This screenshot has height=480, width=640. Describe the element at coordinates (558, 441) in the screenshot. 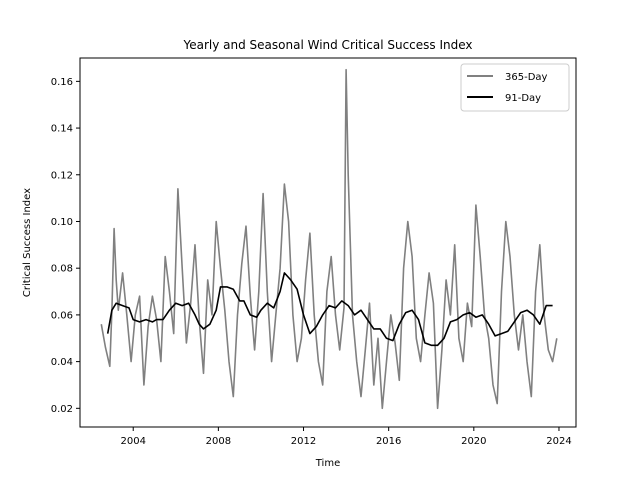

I see `x-tick-label: 2024` at that location.